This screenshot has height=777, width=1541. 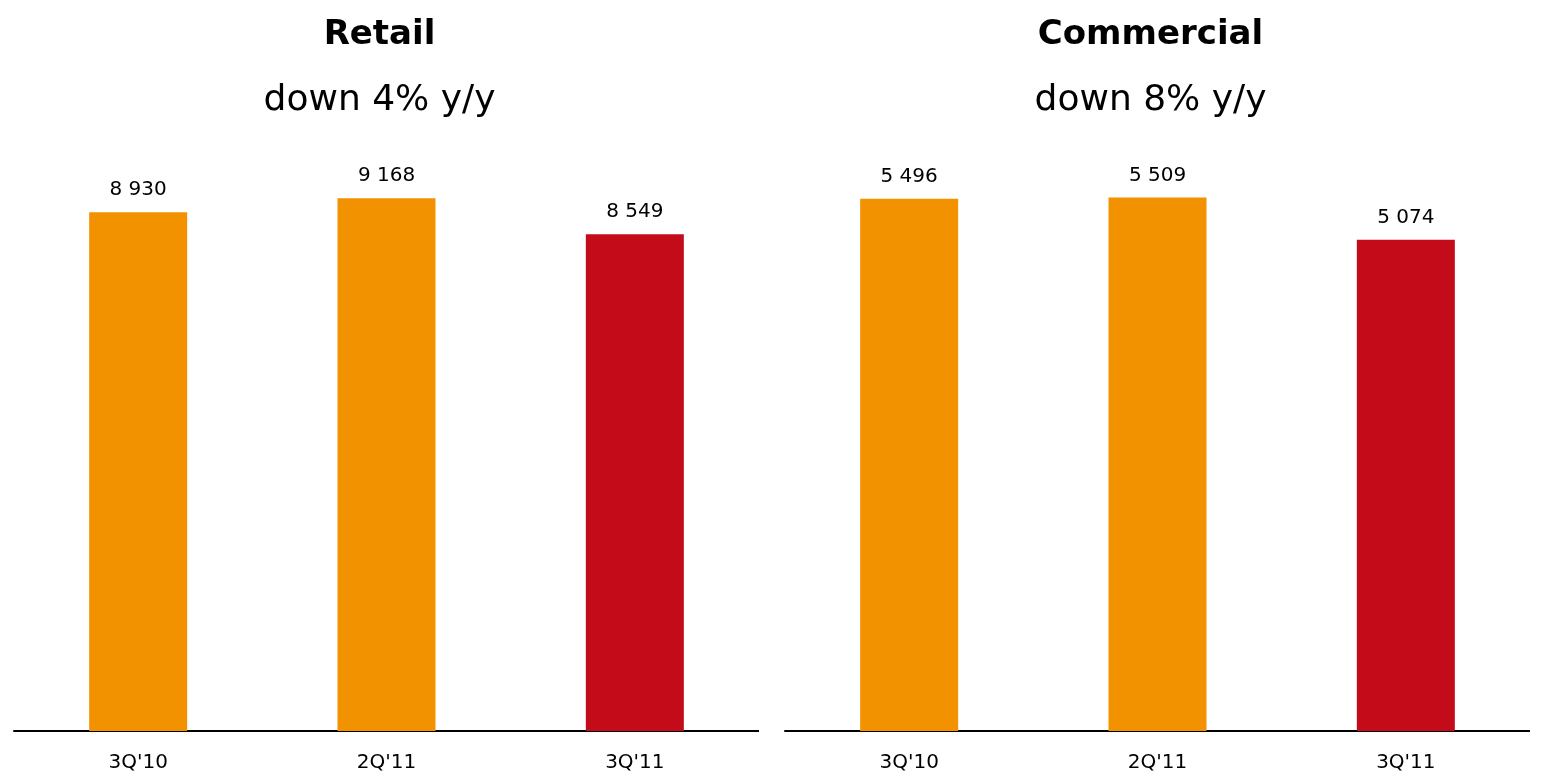 I want to click on data-label: 8 930, so click(x=138, y=188).